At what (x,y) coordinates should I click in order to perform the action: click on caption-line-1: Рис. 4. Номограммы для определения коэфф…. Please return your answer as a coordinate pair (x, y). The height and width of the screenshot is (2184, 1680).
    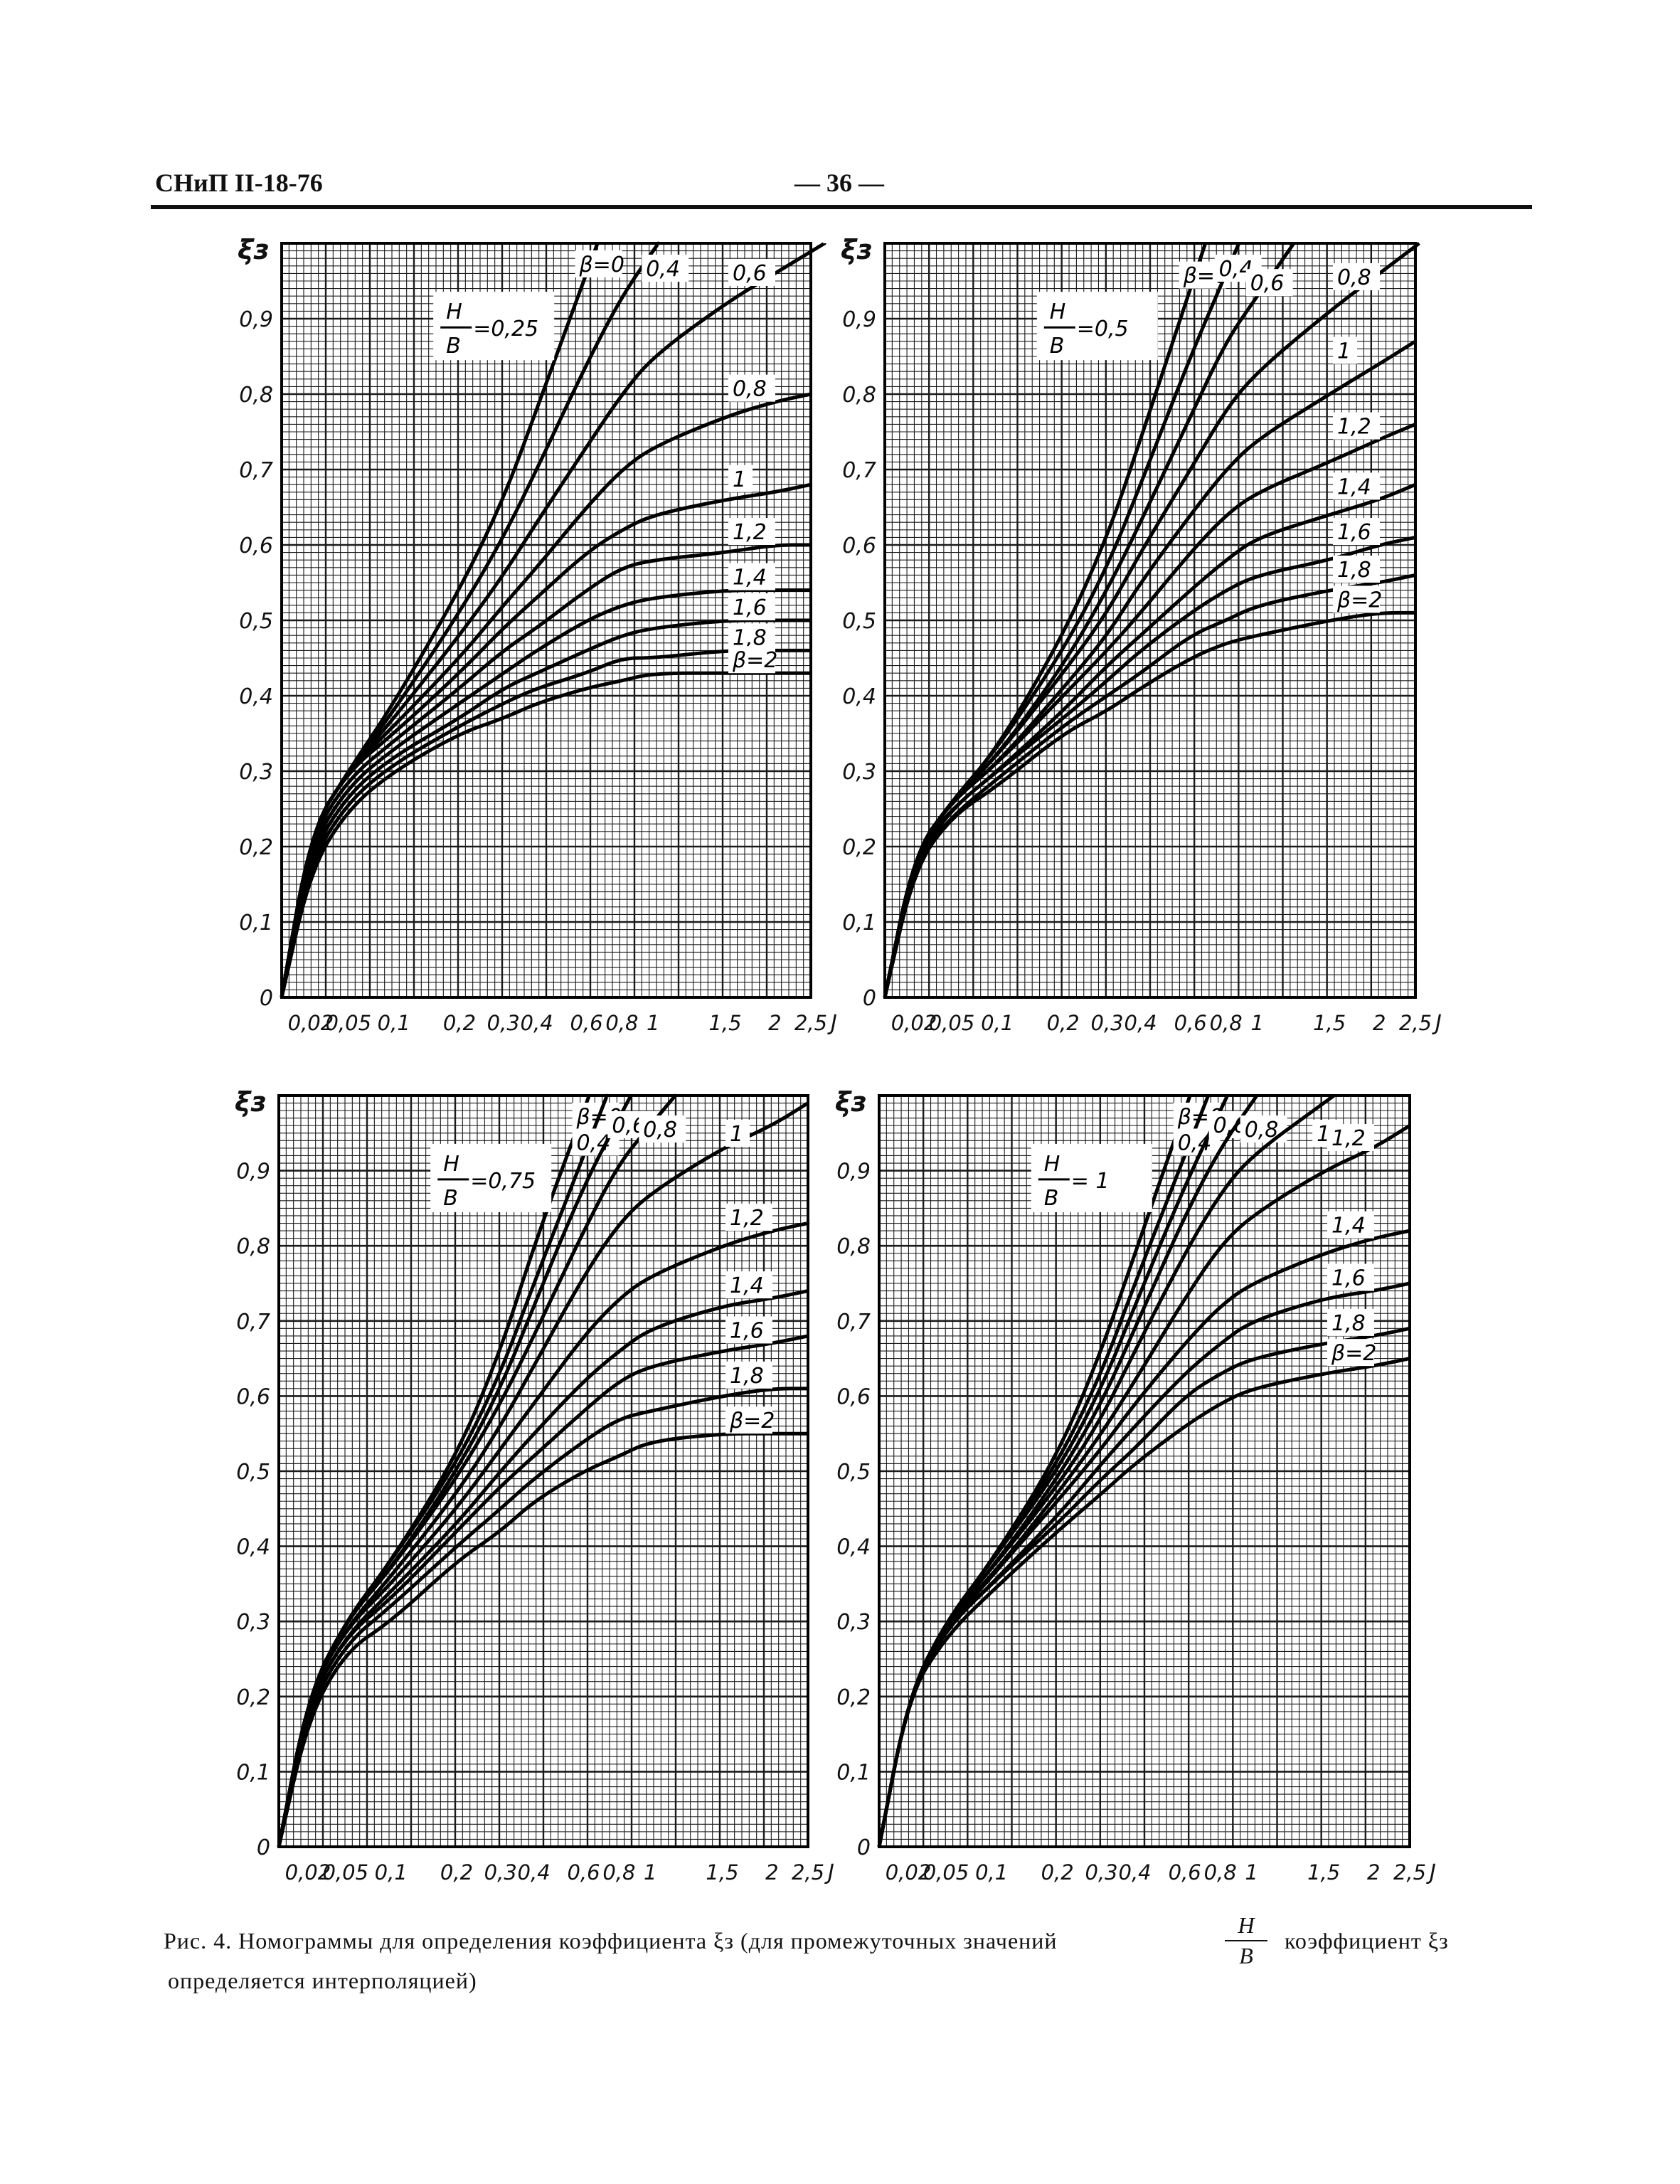
    Looking at the image, I should click on (611, 1941).